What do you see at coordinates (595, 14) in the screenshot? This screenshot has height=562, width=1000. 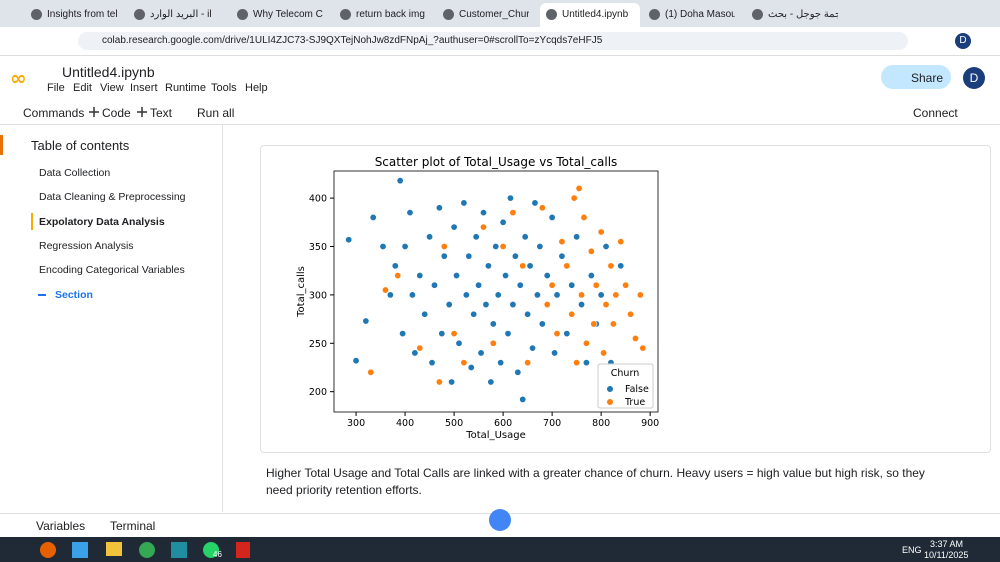 I see `tab-title: Untitled4.ipynb` at bounding box center [595, 14].